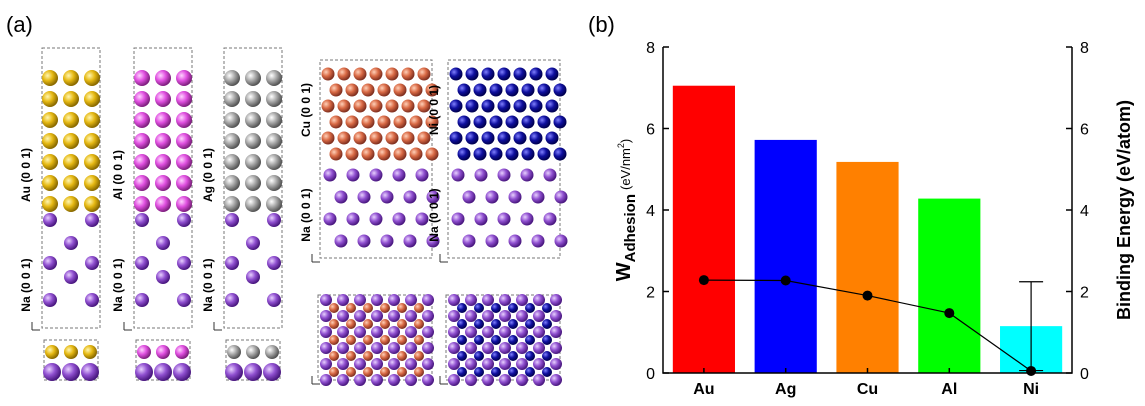  I want to click on panel-label: (b), so click(601, 24).